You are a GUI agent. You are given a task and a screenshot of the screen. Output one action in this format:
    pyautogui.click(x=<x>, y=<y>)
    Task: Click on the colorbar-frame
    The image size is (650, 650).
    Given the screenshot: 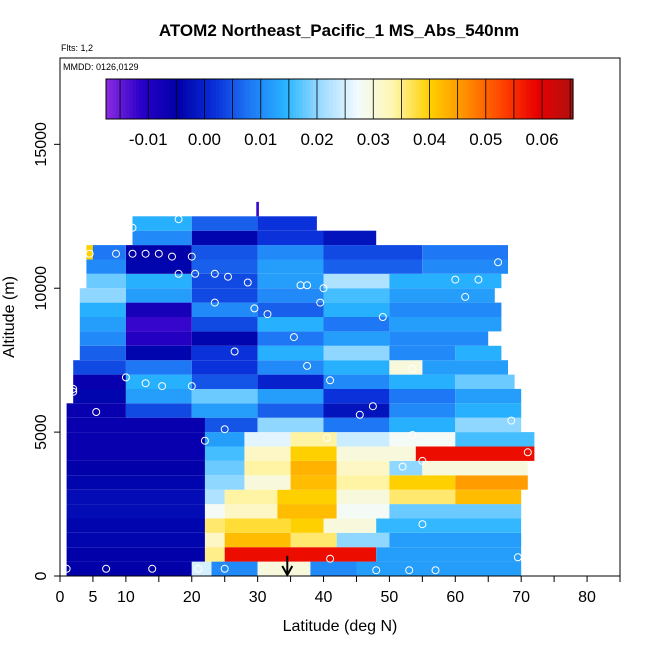 What is the action you would take?
    pyautogui.click(x=339, y=99)
    